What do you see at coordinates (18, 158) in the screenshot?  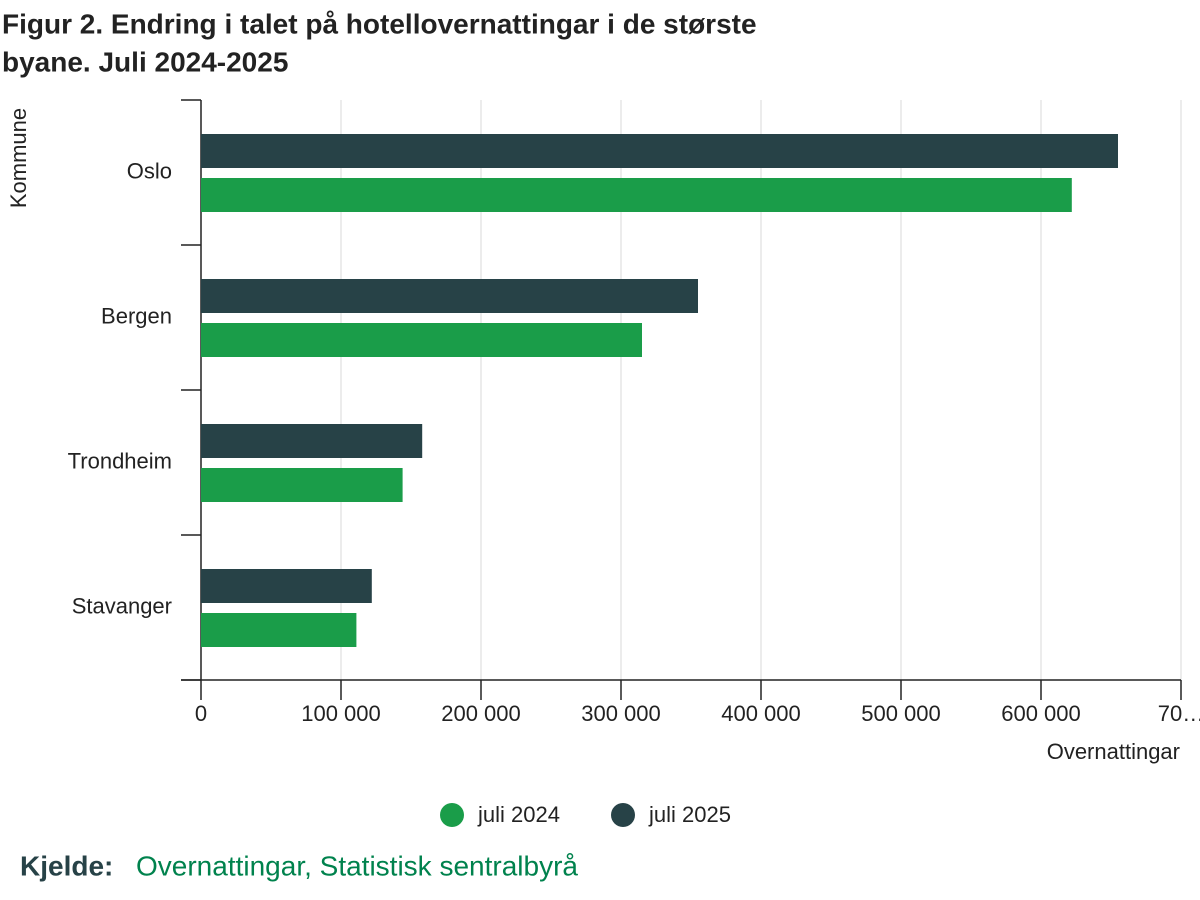 I see `y-axis-label: Kommune` at bounding box center [18, 158].